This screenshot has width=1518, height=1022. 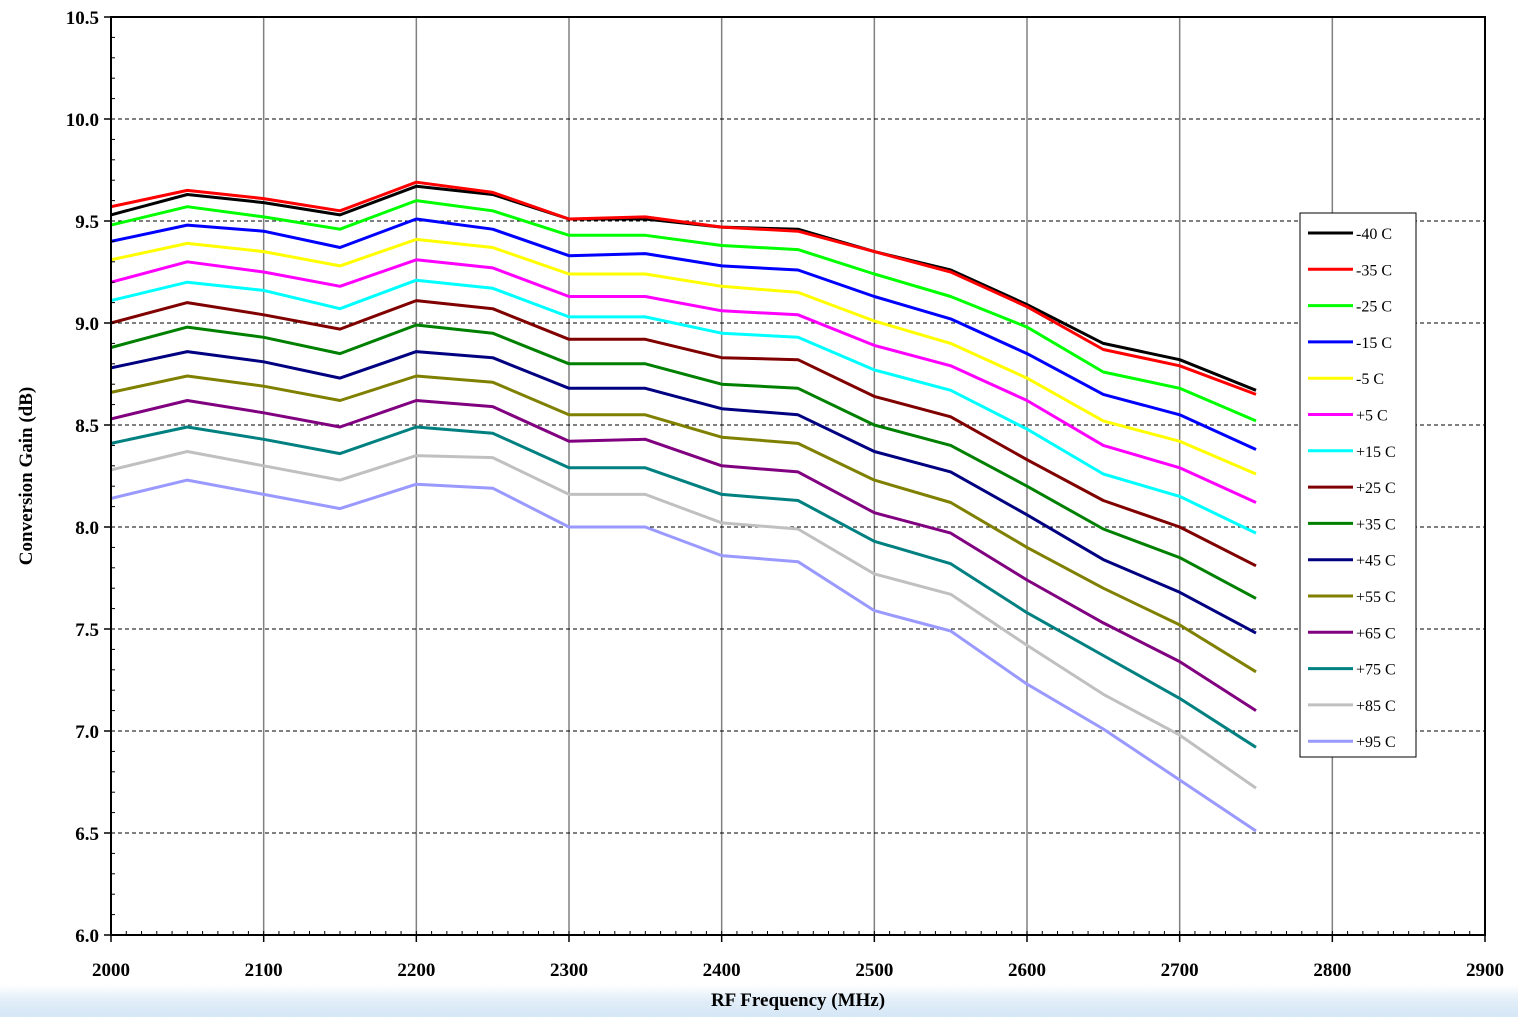 I want to click on x-tick-label: 2000, so click(x=111, y=970).